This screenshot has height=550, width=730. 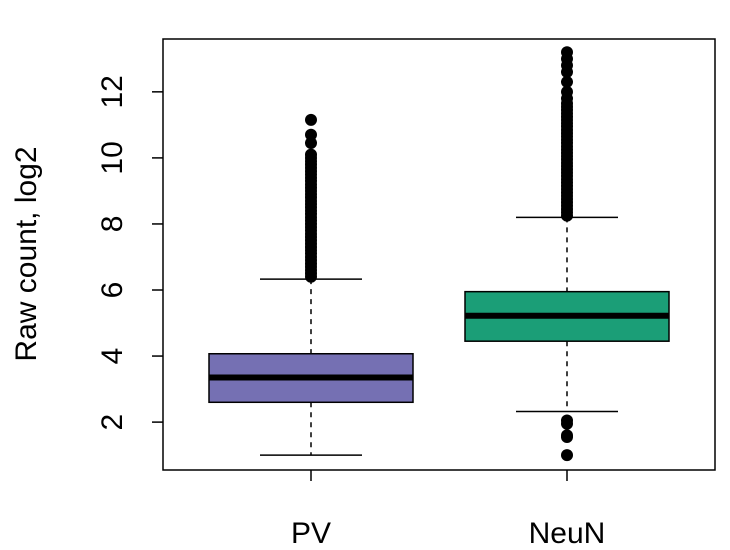 I want to click on y-tick-label: 6, so click(x=112, y=290).